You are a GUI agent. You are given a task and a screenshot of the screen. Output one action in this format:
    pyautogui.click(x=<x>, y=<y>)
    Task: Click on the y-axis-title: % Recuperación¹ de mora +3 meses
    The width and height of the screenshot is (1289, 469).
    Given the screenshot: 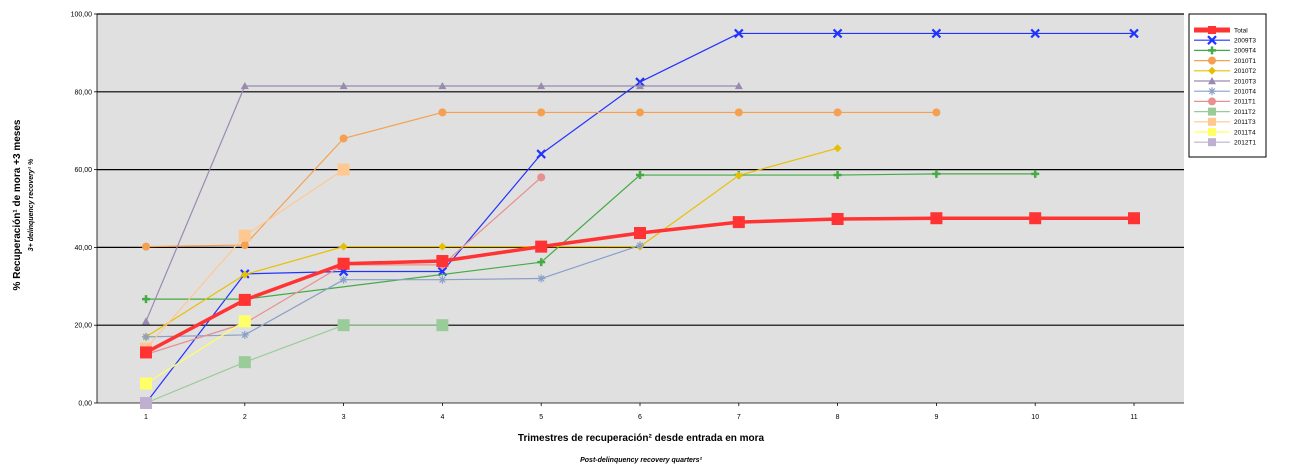 What is the action you would take?
    pyautogui.click(x=17, y=204)
    